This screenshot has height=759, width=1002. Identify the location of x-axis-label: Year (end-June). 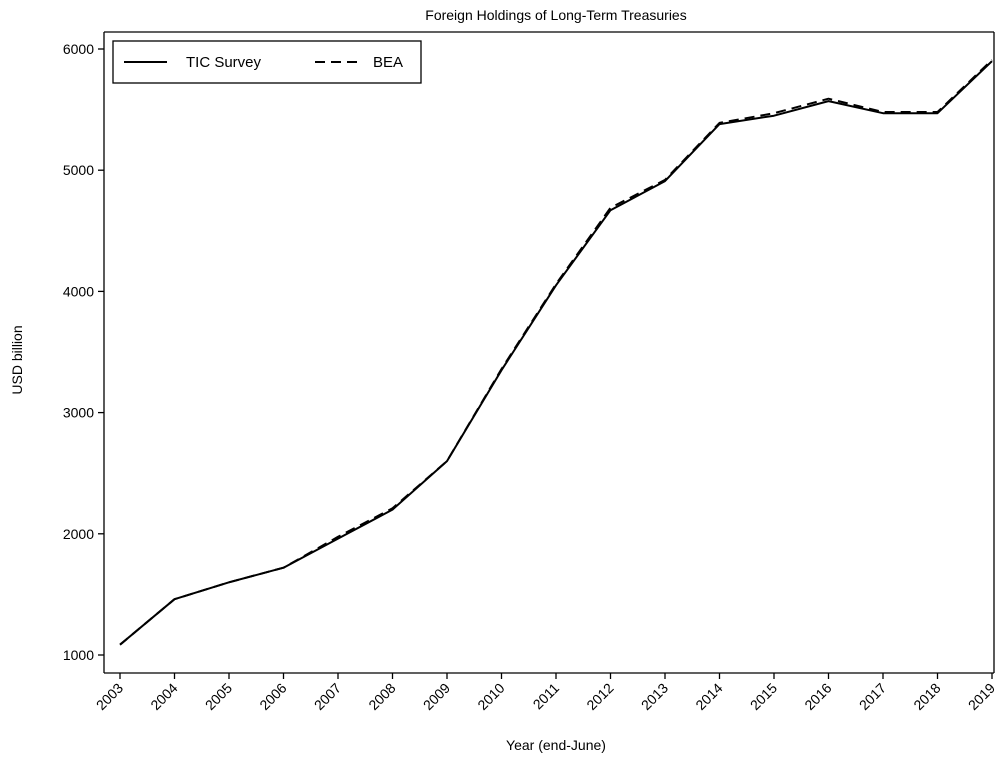
(556, 745).